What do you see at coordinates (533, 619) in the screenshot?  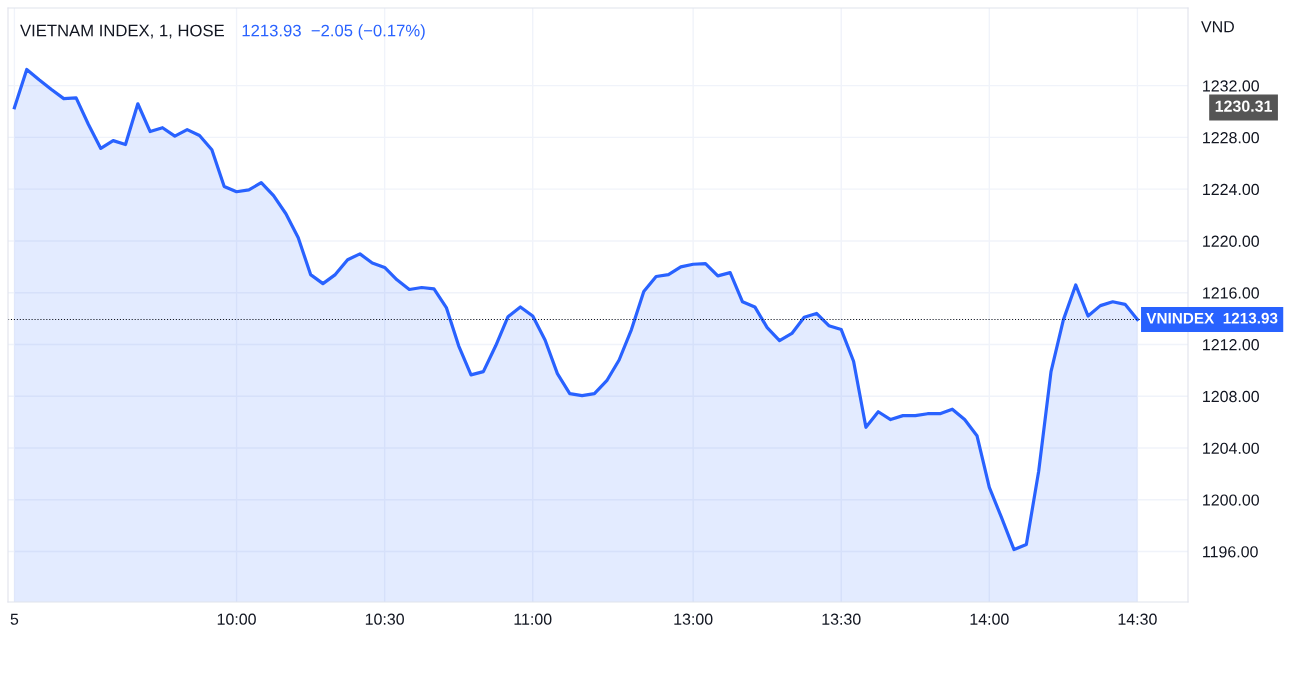 I see `x-tick-label: 11:00` at bounding box center [533, 619].